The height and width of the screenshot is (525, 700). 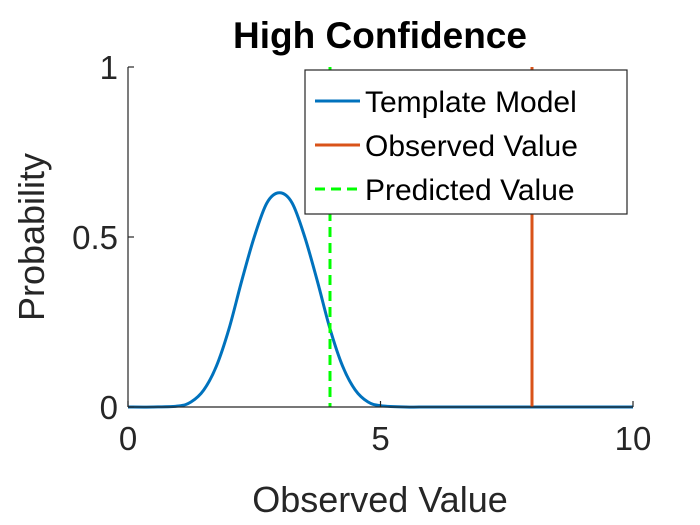 What do you see at coordinates (109, 407) in the screenshot?
I see `y-tick-label: 0` at bounding box center [109, 407].